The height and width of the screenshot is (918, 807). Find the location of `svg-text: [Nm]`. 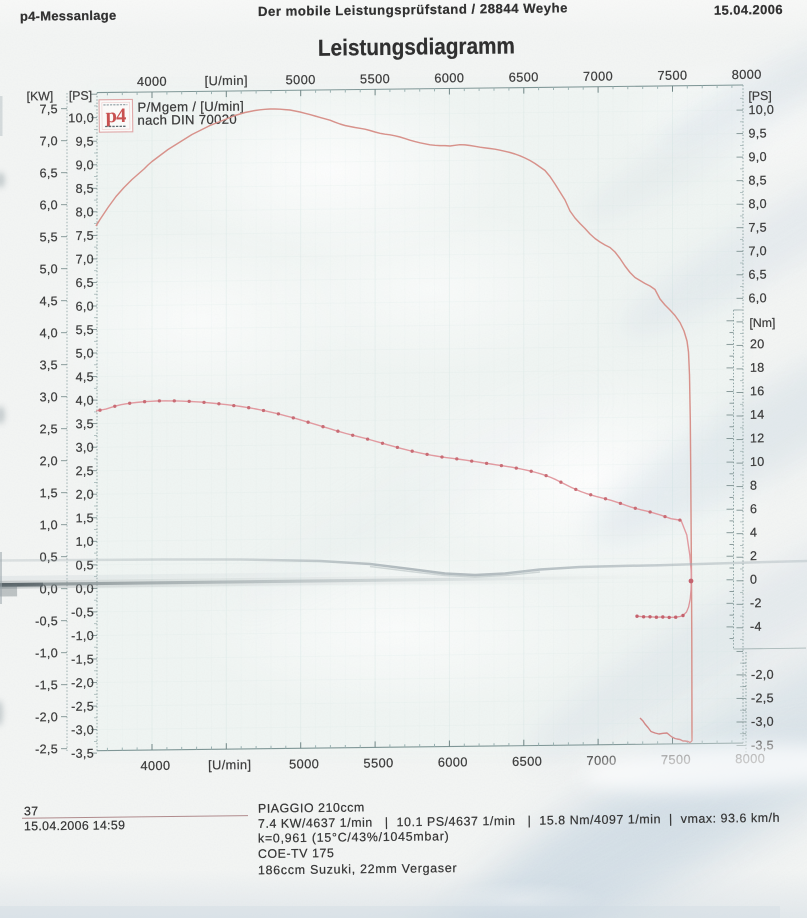

svg-text: [Nm] is located at coordinates (762, 323).